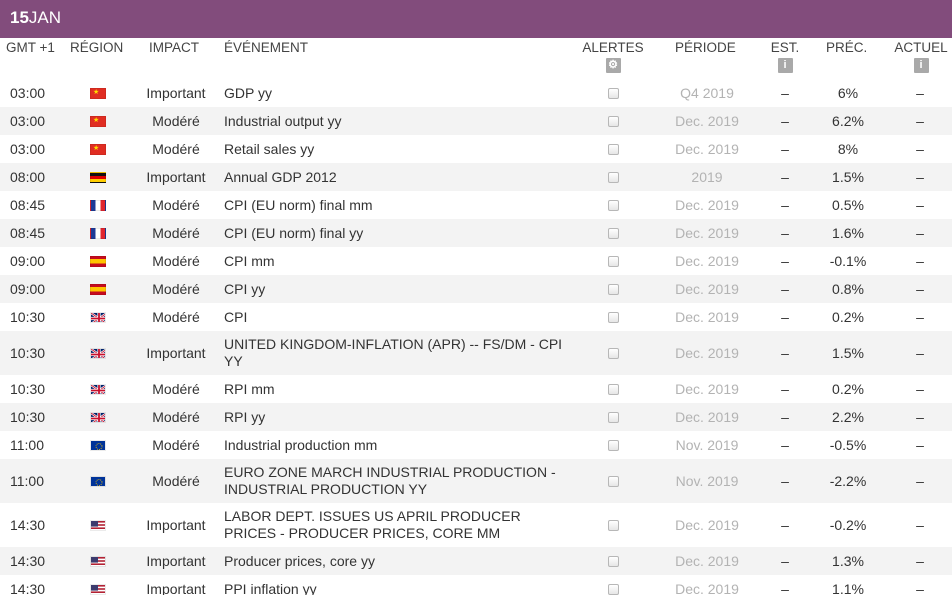 The height and width of the screenshot is (595, 952). I want to click on event-name: Industrial production mm, so click(396, 445).